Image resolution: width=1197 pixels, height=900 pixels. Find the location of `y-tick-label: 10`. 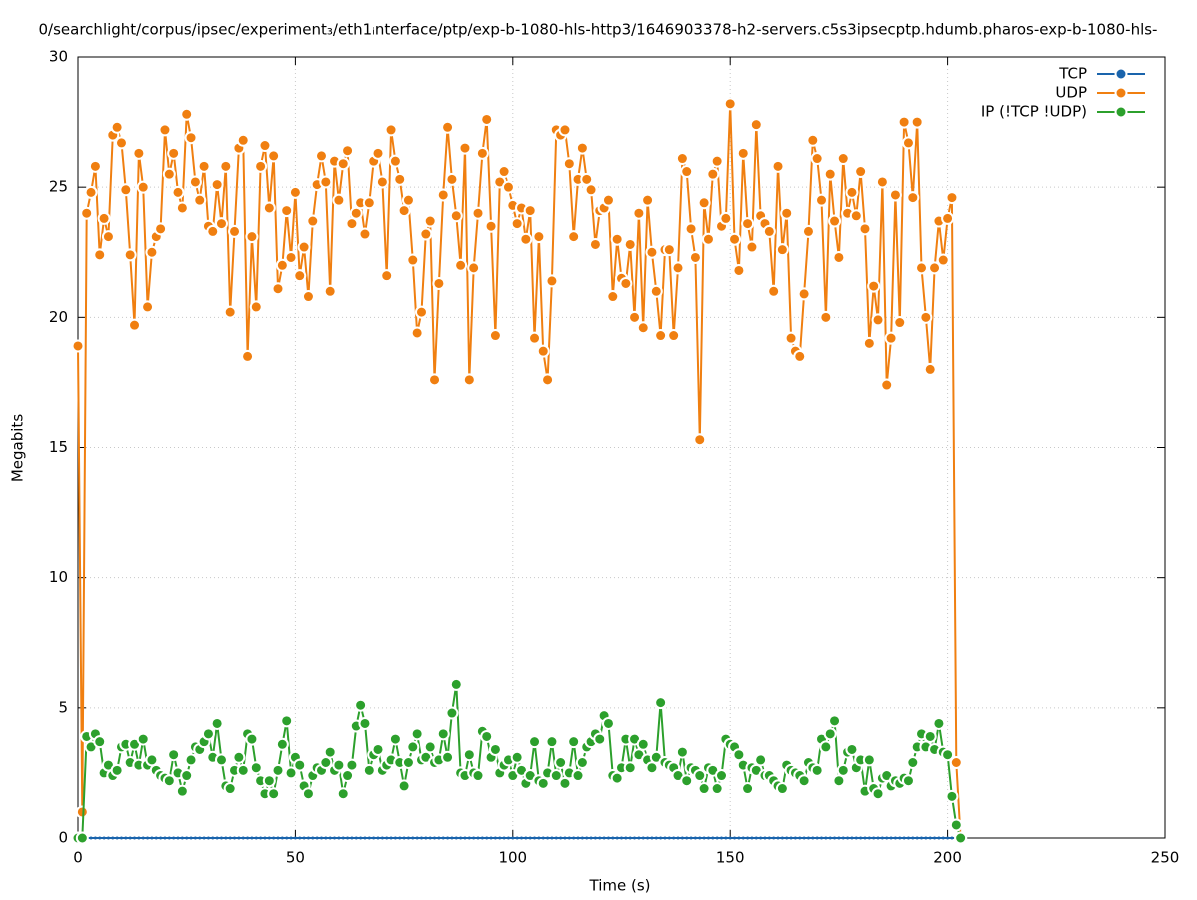

y-tick-label: 10 is located at coordinates (58, 577).